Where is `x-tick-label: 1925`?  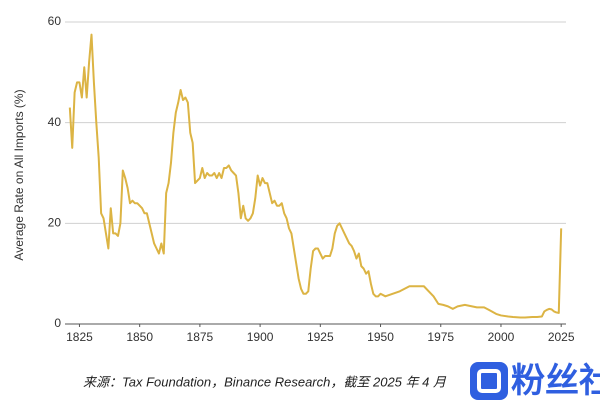 x-tick-label: 1925 is located at coordinates (320, 337).